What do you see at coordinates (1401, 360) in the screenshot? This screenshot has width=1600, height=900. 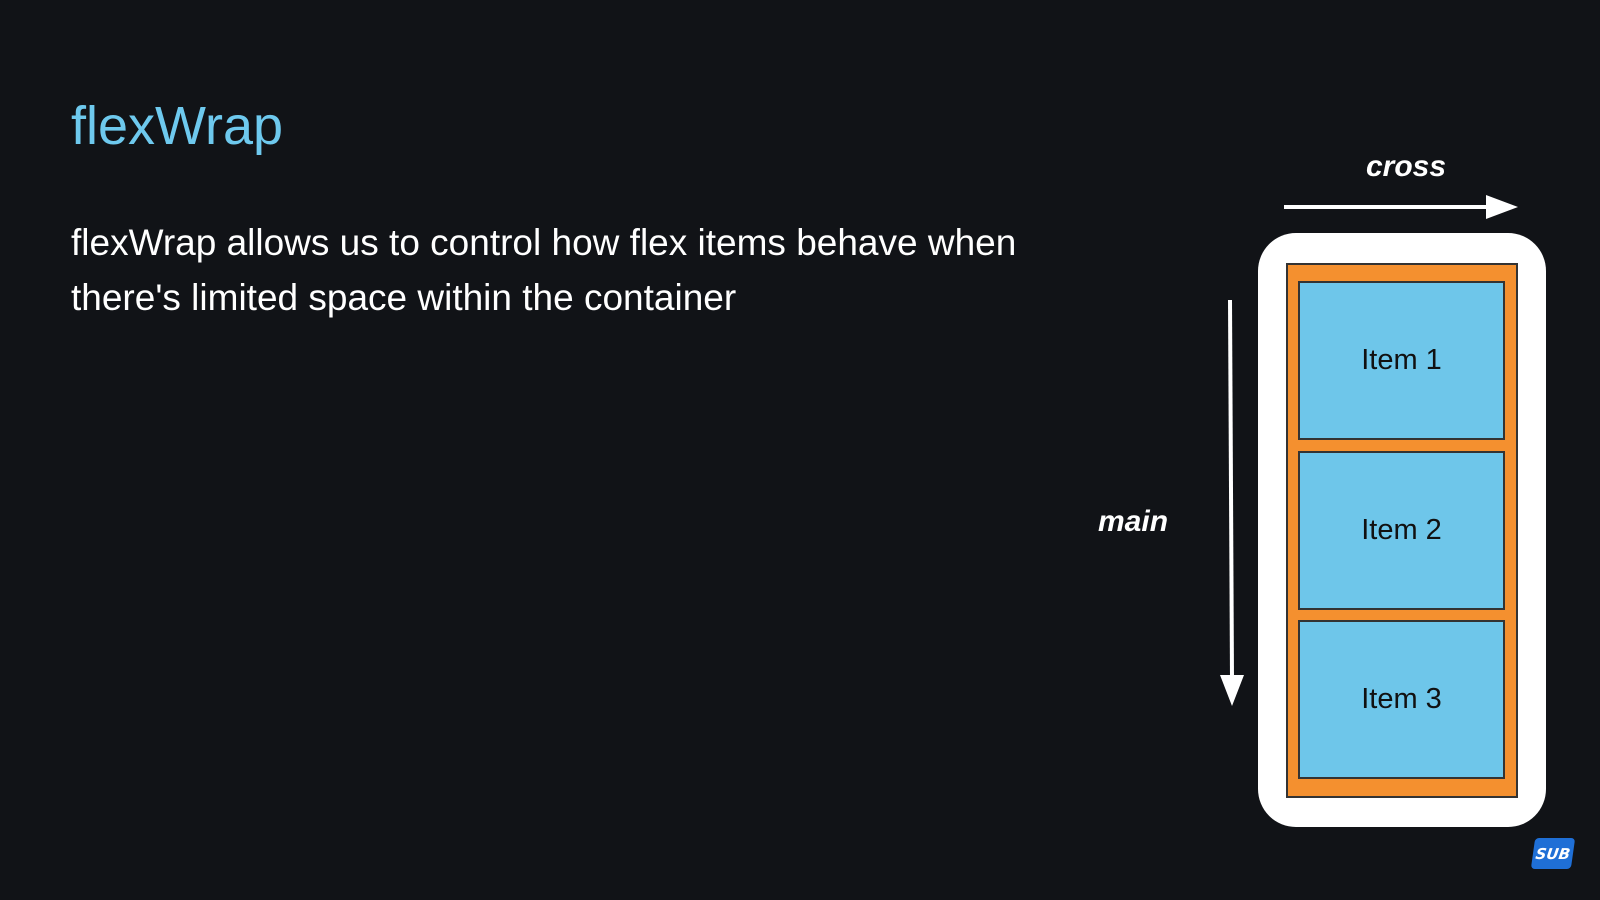 I see `flex-item-1: Item 1` at bounding box center [1401, 360].